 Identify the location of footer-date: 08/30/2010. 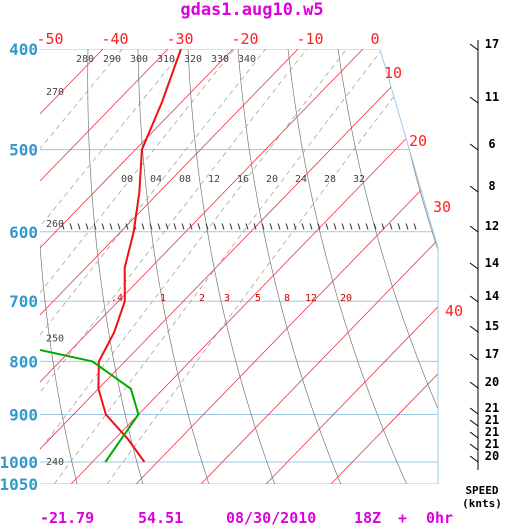
(271, 518).